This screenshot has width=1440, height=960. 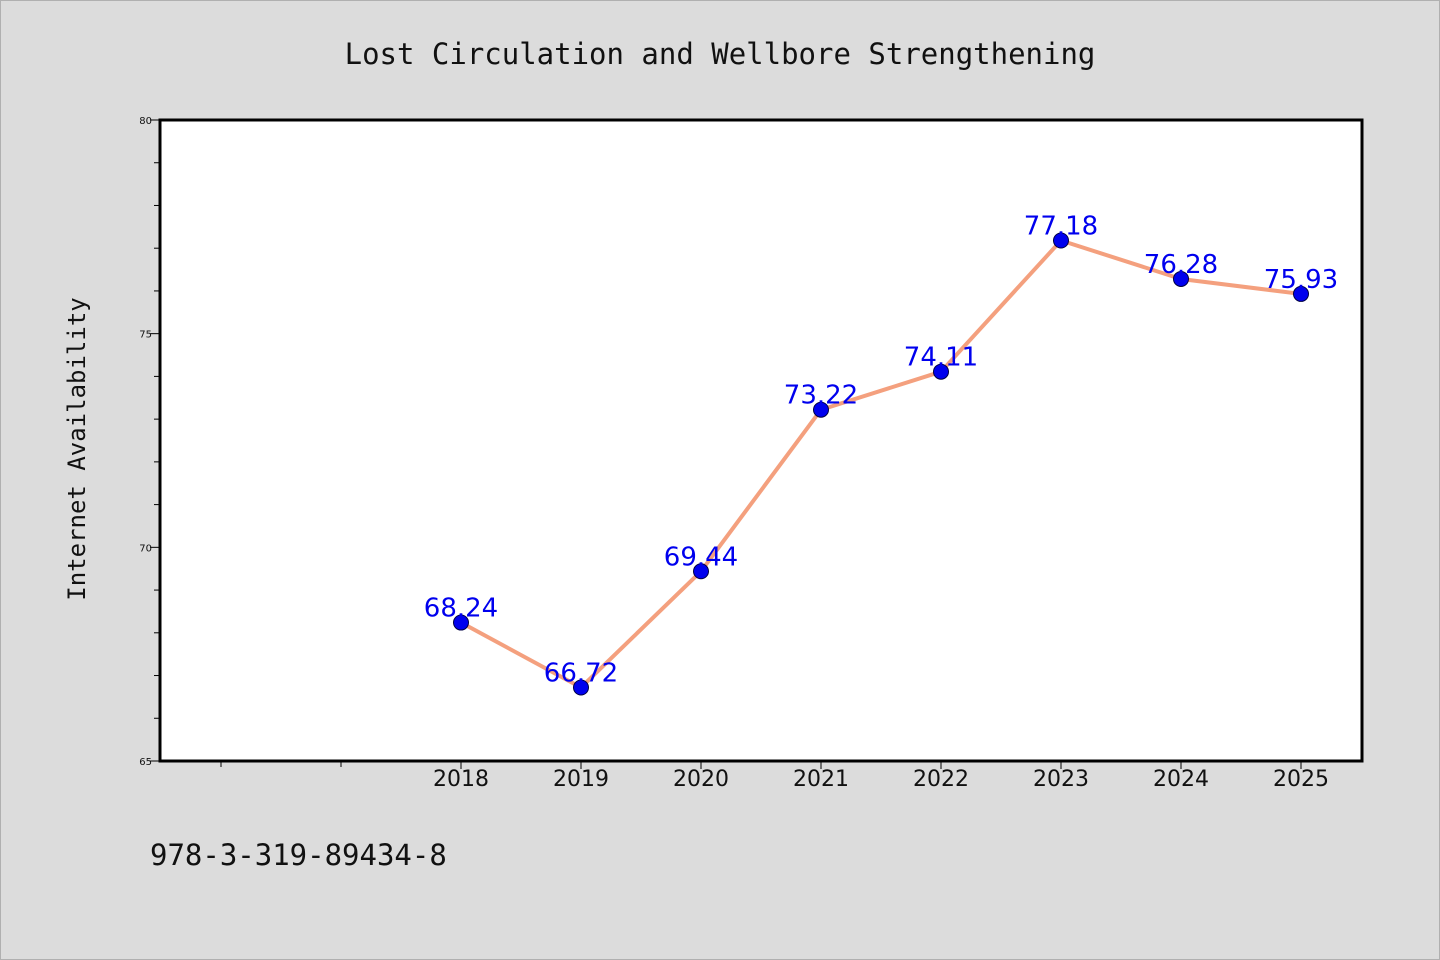 What do you see at coordinates (1301, 779) in the screenshot?
I see `x-tick-label: 2025` at bounding box center [1301, 779].